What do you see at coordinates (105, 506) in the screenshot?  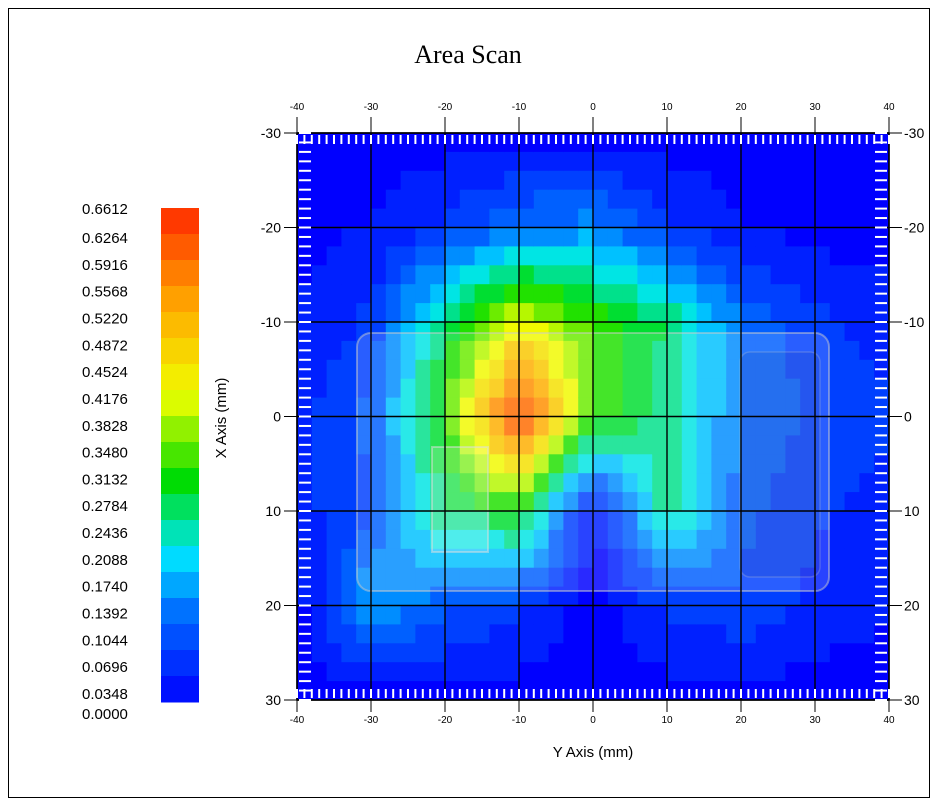 I see `colorbar-label: 0.2784` at bounding box center [105, 506].